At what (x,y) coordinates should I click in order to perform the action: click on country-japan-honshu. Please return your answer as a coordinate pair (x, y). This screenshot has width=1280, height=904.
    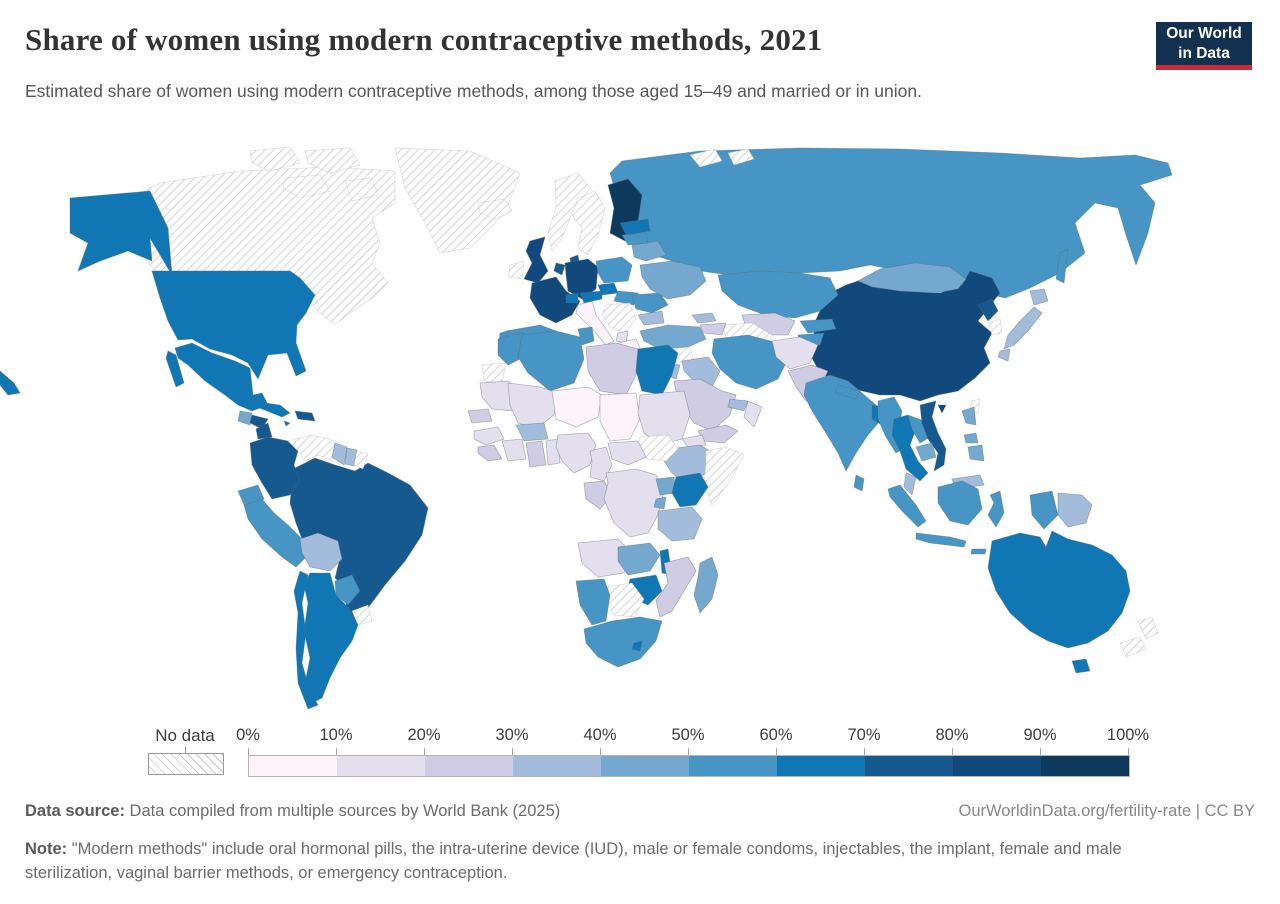
    Looking at the image, I should click on (1023, 328).